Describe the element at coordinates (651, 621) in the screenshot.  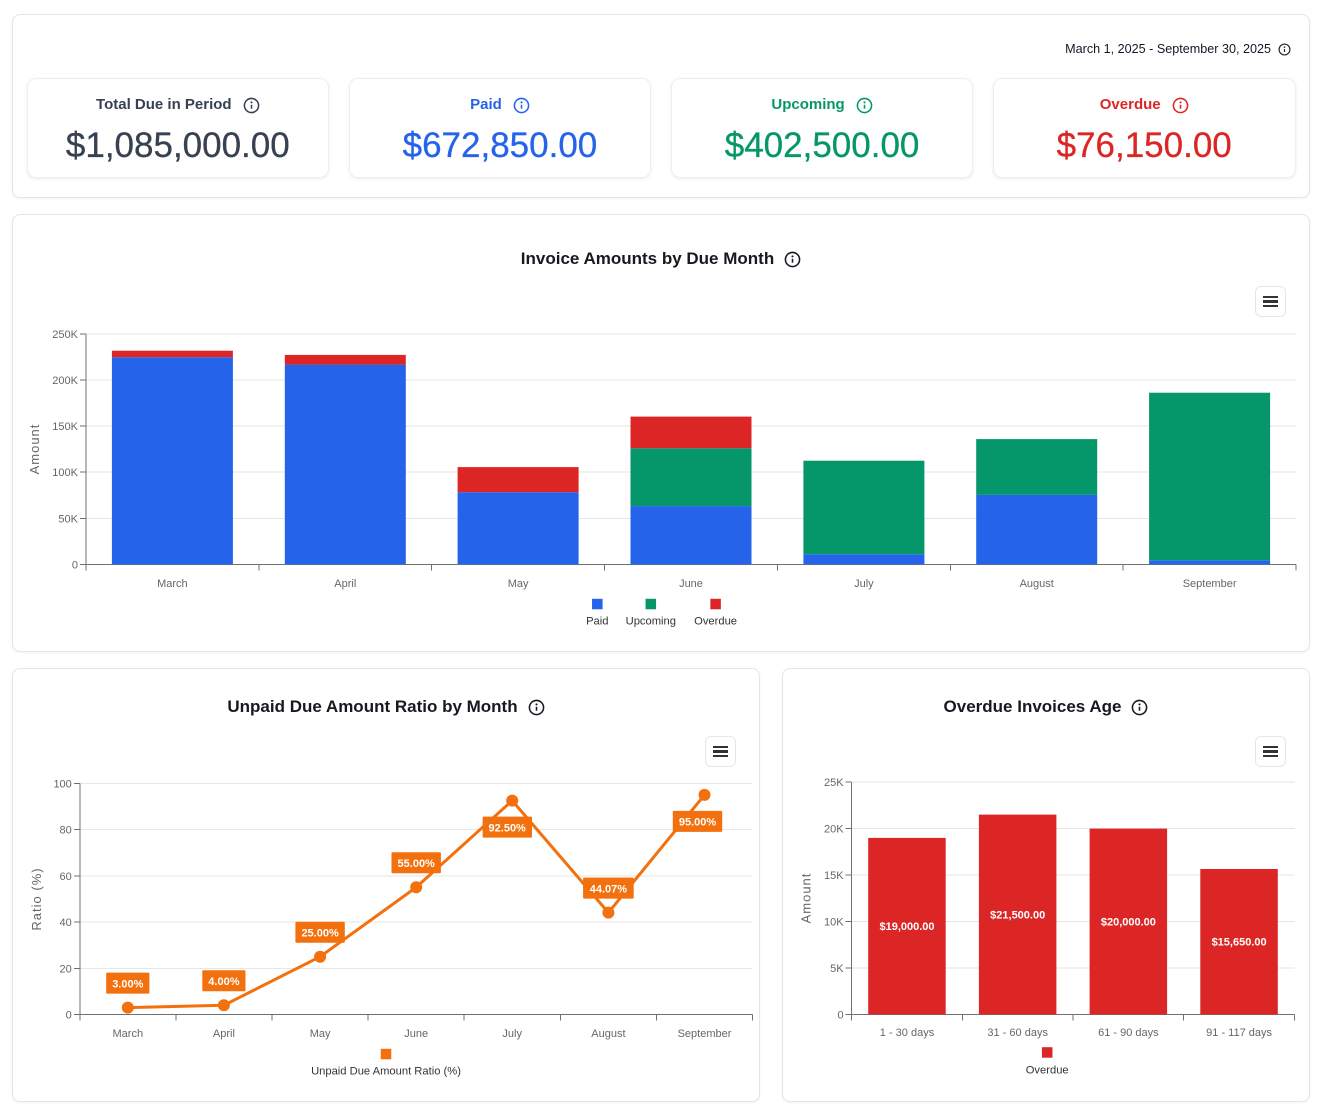
I see `svg-text: Upcoming` at that location.